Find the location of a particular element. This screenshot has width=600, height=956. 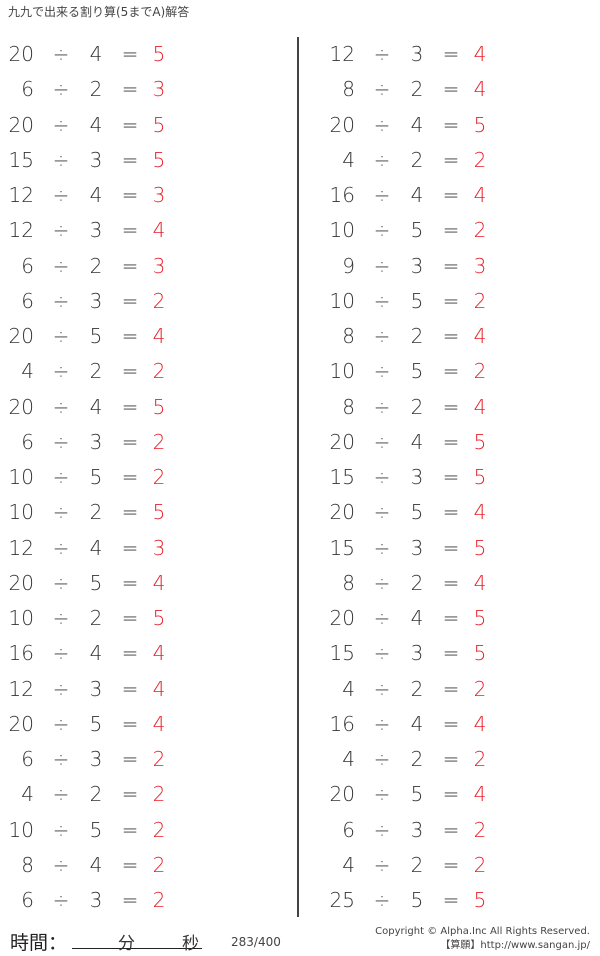

column-divider is located at coordinates (298, 477).